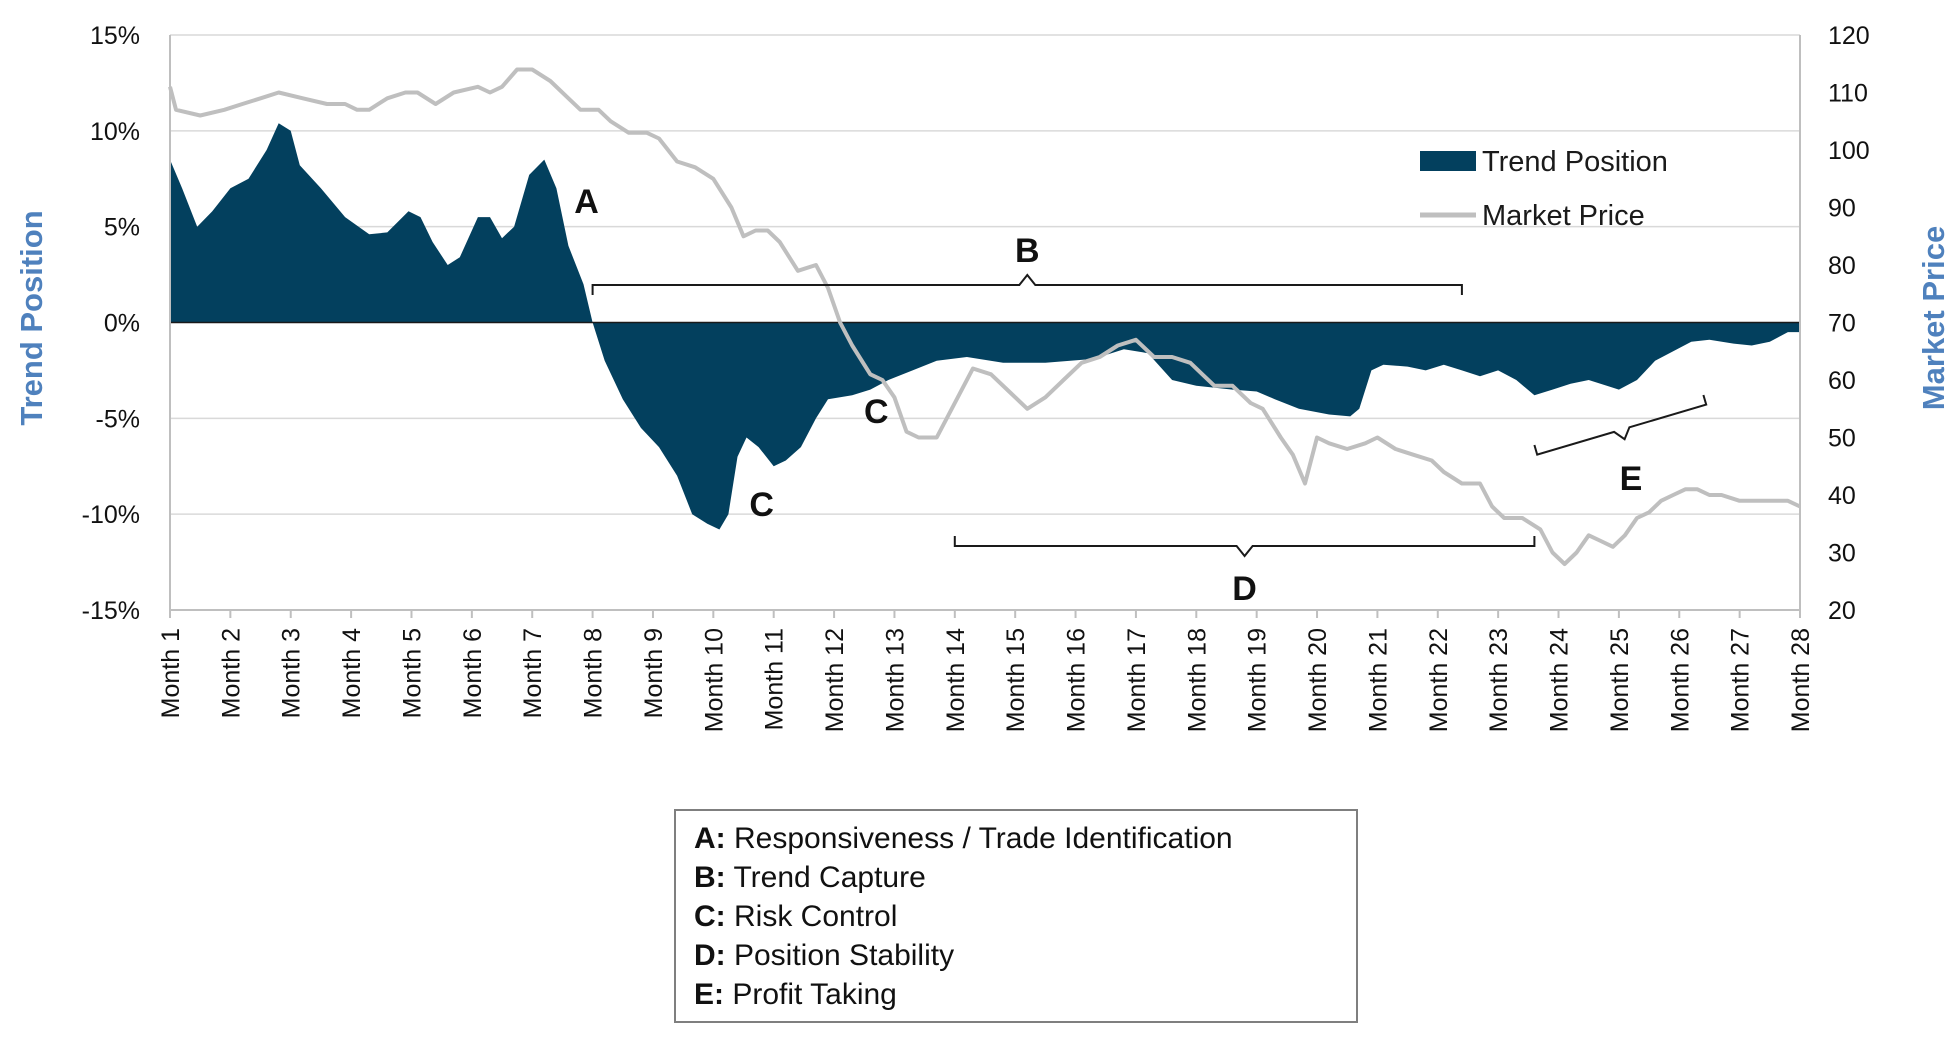 This screenshot has width=1960, height=1039. What do you see at coordinates (594, 673) in the screenshot?
I see `x-tick-label: Month 8` at bounding box center [594, 673].